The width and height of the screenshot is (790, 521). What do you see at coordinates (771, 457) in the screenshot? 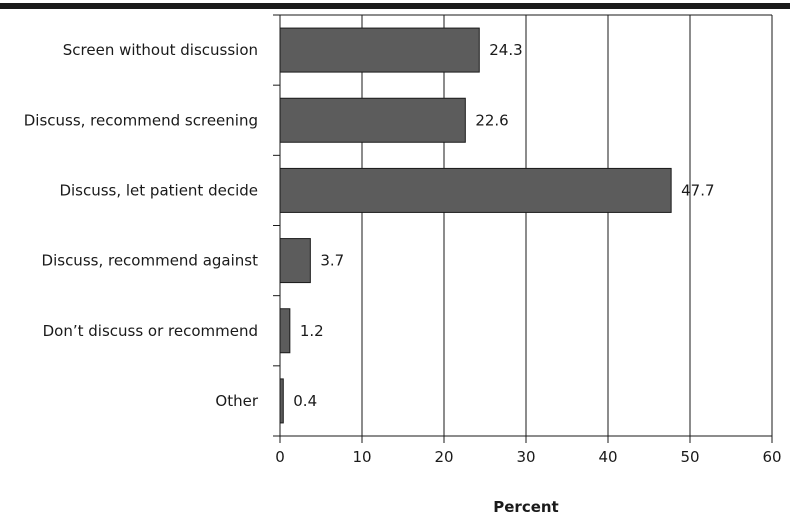
I see `x-tick-label: 60` at bounding box center [771, 457].